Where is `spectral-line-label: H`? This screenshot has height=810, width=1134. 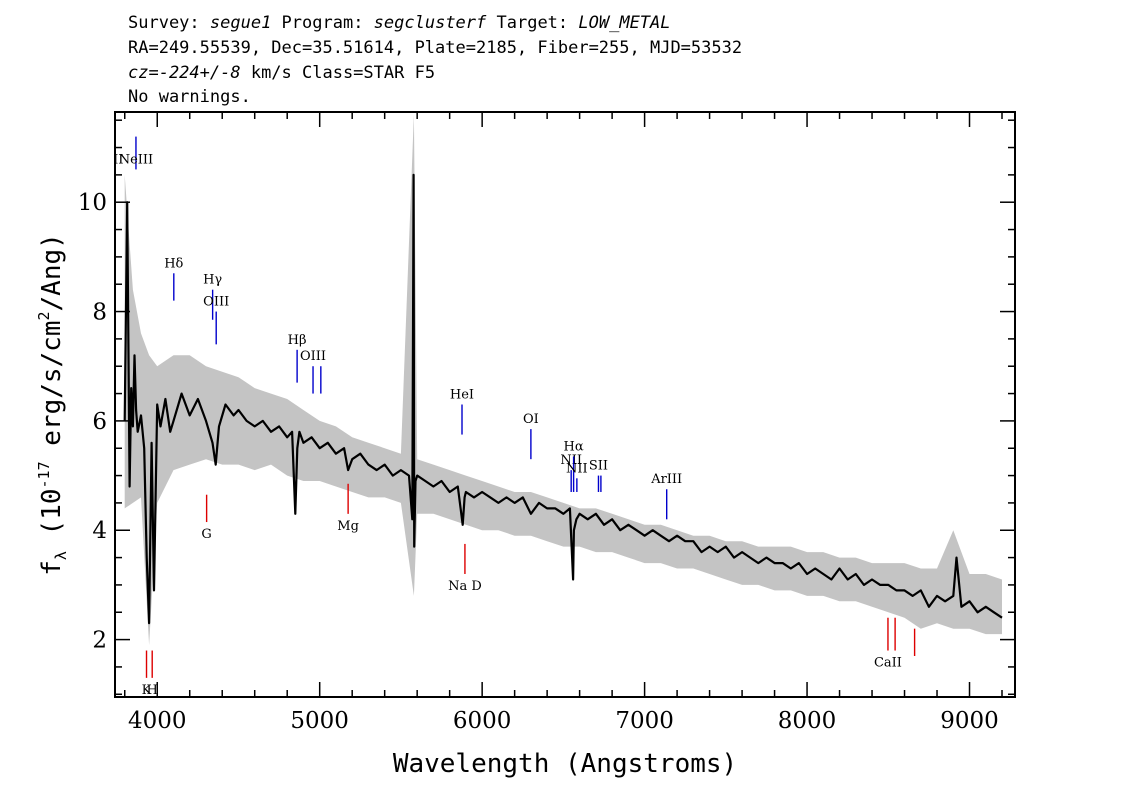
spectral-line-label: H is located at coordinates (152, 690).